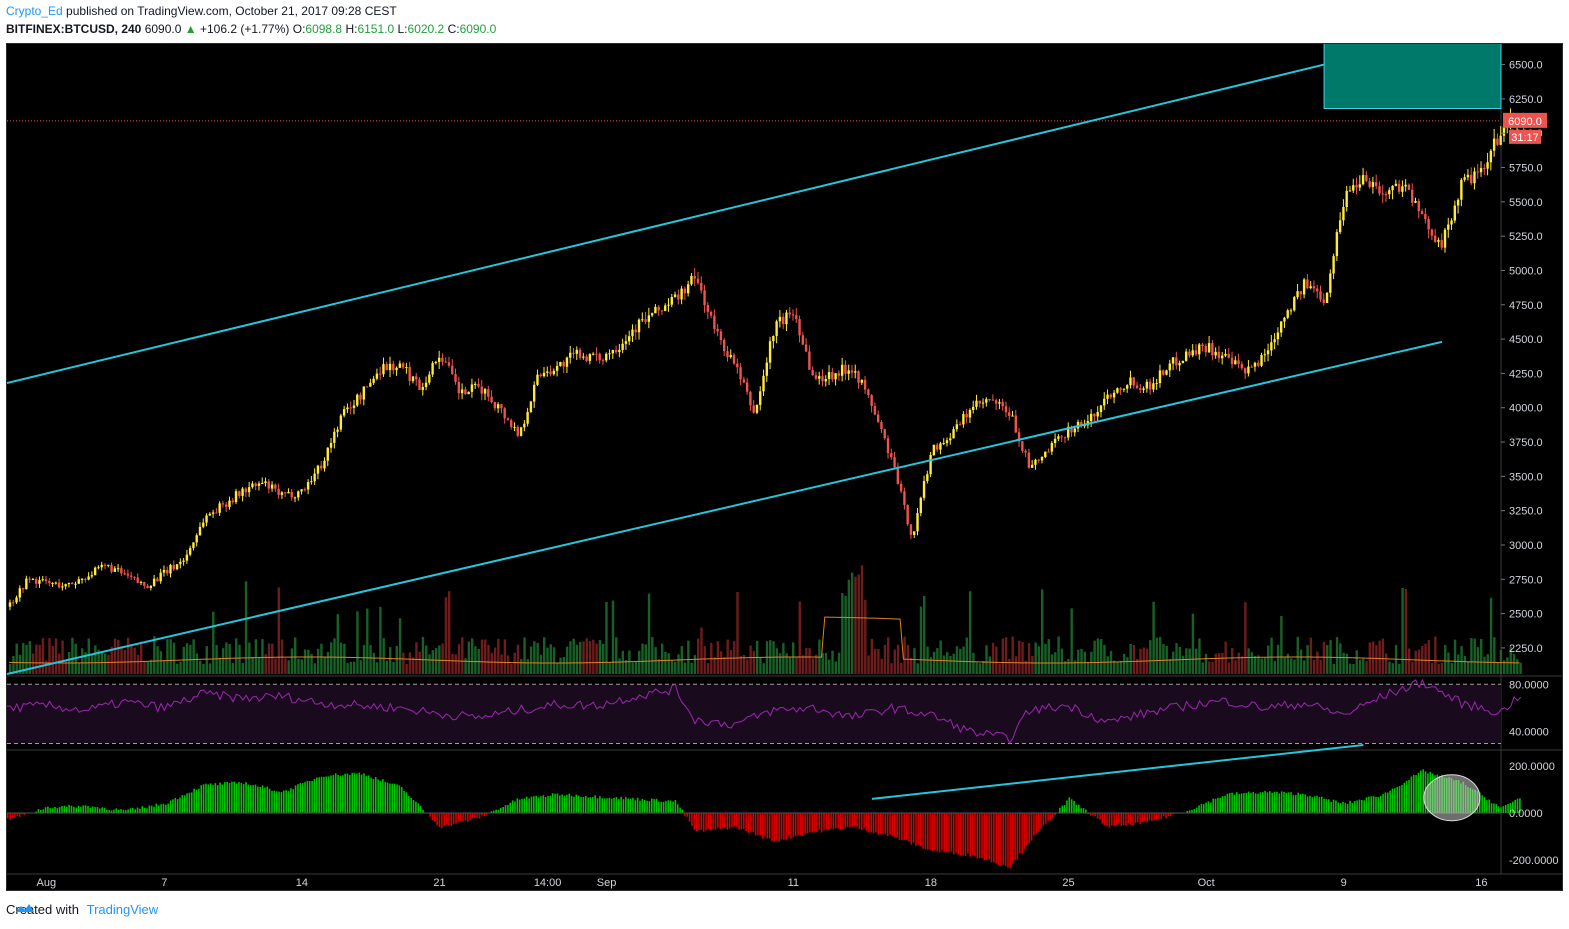 The width and height of the screenshot is (1569, 929). What do you see at coordinates (1452, 798) in the screenshot?
I see `highlight-circle` at bounding box center [1452, 798].